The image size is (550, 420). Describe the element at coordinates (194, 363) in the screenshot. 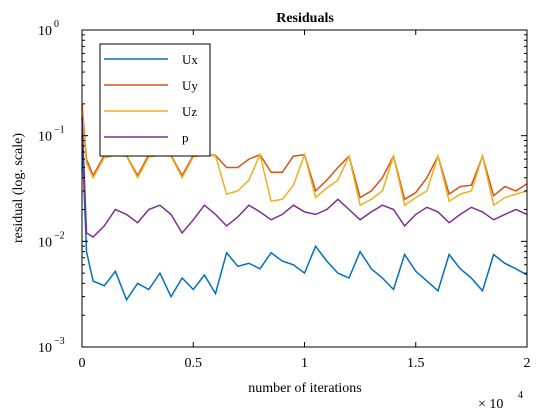

I see `x-tick-label: 0.5` at that location.